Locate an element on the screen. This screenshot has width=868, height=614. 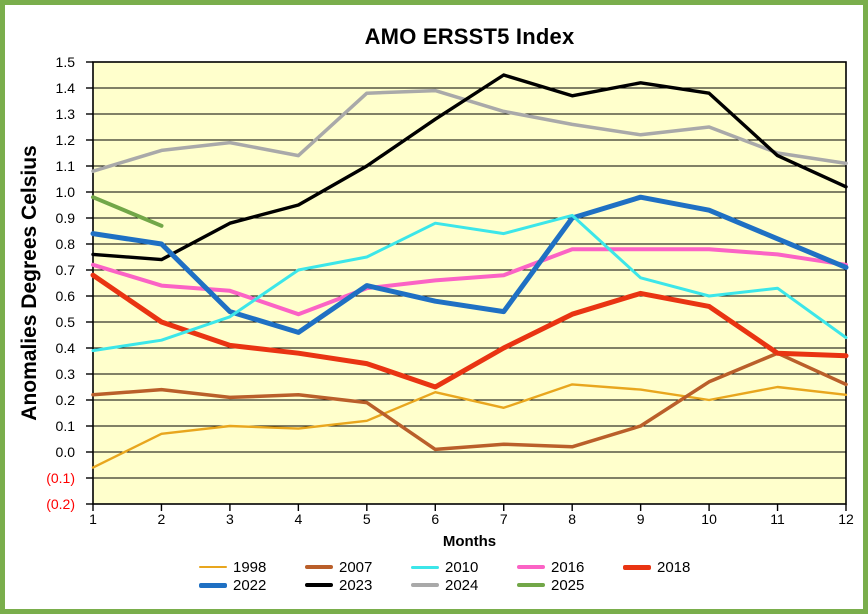
legend-item-2024: 2024 is located at coordinates (444, 585).